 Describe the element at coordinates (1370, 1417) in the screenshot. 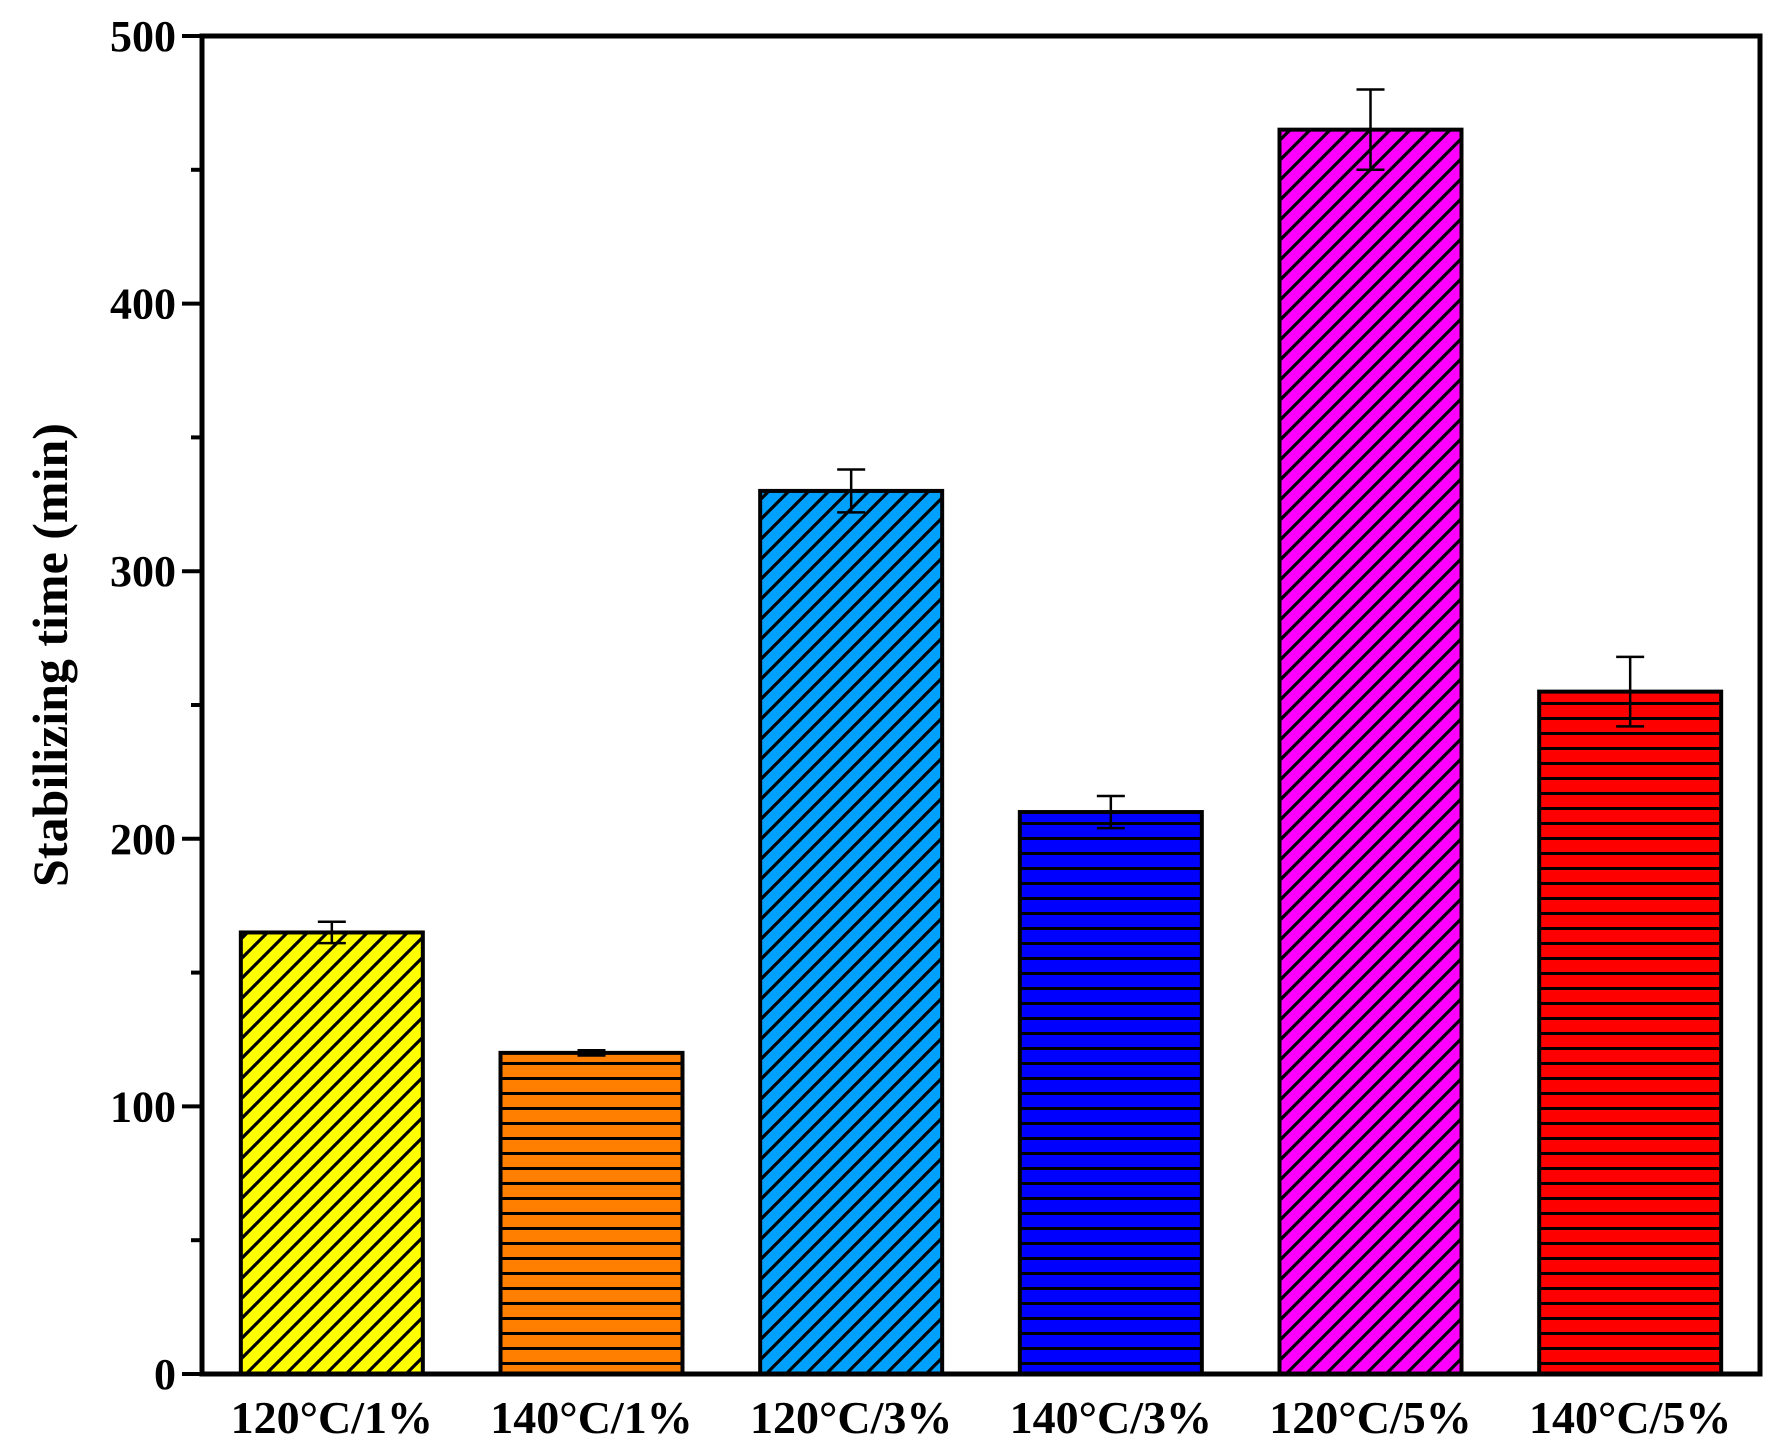

I see `x-tick-label: 120°C/5%` at that location.